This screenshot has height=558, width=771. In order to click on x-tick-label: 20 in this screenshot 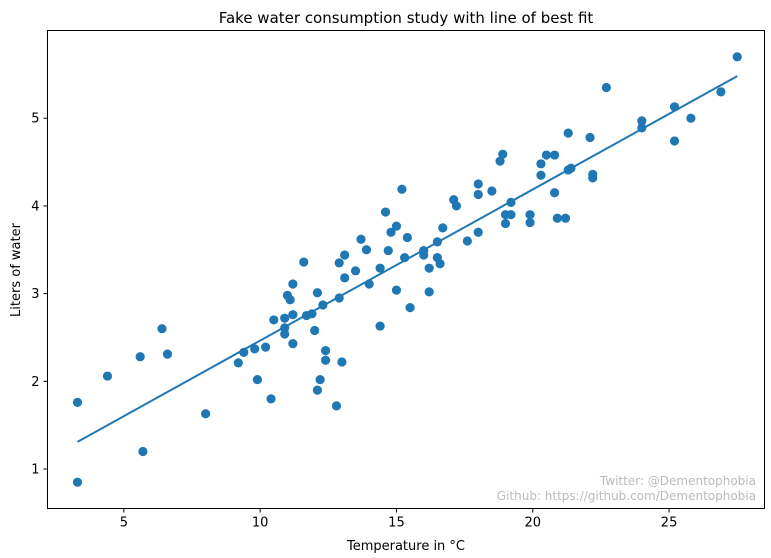, I will do `click(532, 523)`.